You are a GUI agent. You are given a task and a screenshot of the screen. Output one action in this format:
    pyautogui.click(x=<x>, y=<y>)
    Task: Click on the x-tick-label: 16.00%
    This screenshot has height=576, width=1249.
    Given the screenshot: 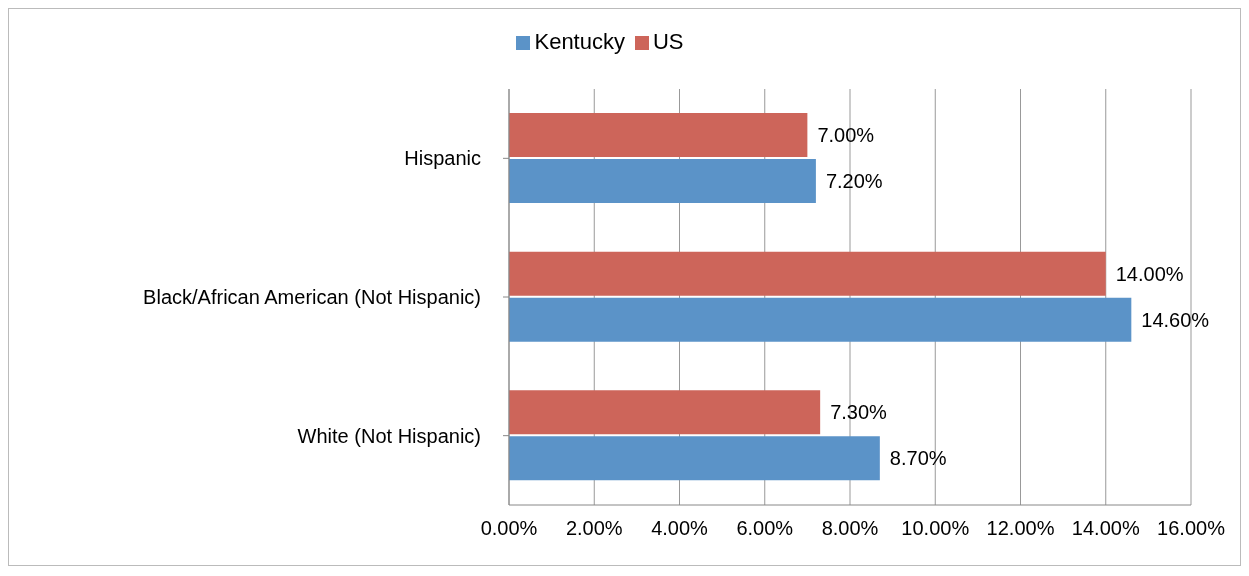 What is the action you would take?
    pyautogui.click(x=1191, y=528)
    